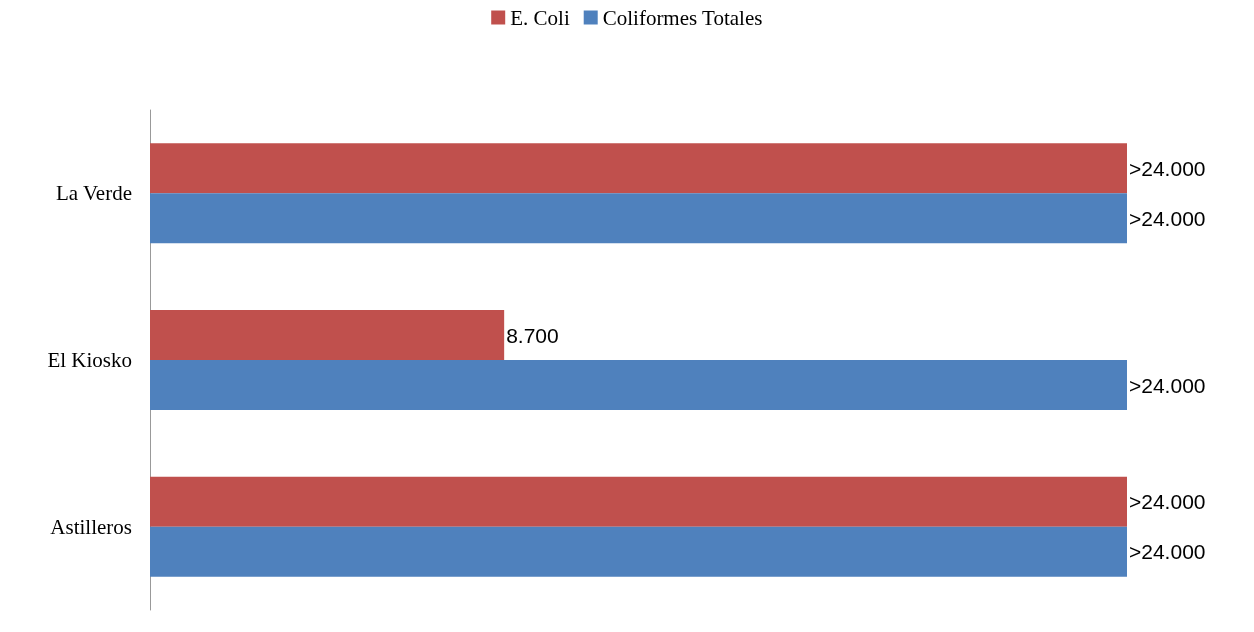 The image size is (1254, 632). I want to click on y-tick-label: Astilleros, so click(91, 526).